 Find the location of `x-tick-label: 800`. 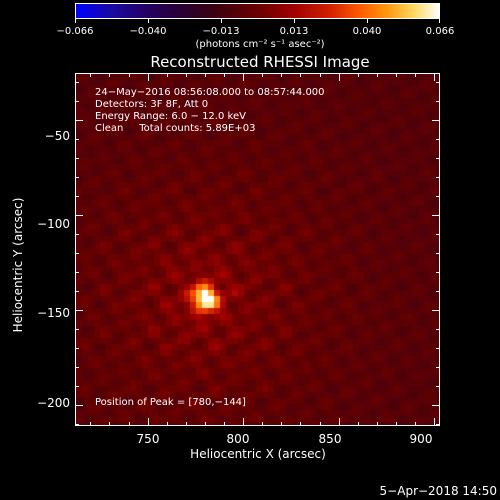

x-tick-label: 800 is located at coordinates (238, 439).